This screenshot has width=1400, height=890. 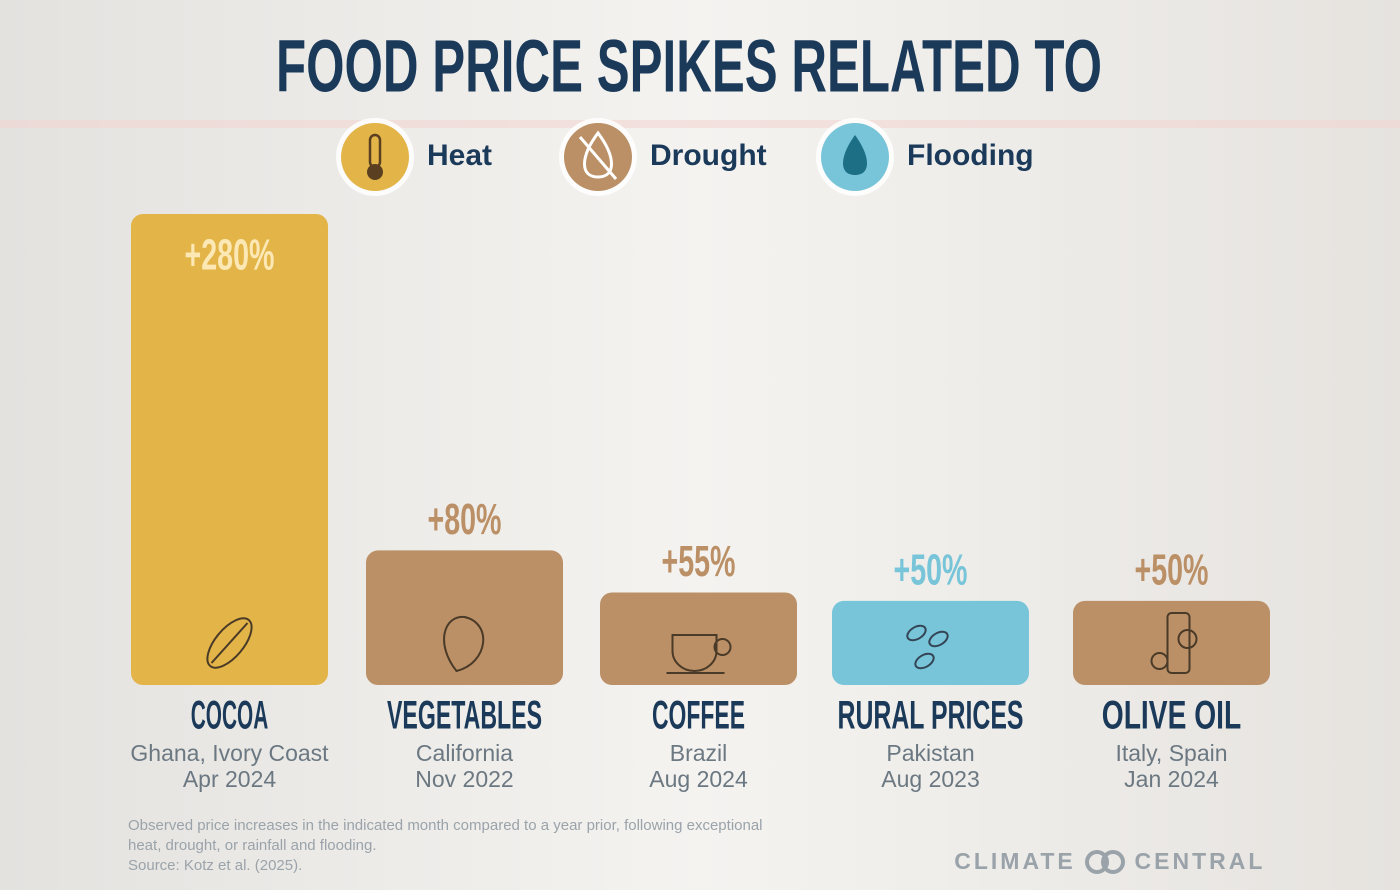 I want to click on legend-swatch, so click(x=375, y=157).